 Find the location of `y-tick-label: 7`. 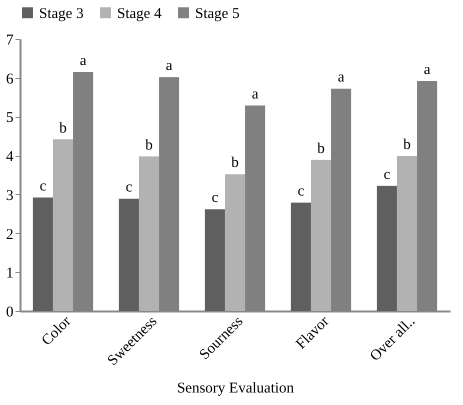

y-tick-label: 7 is located at coordinates (10, 40).